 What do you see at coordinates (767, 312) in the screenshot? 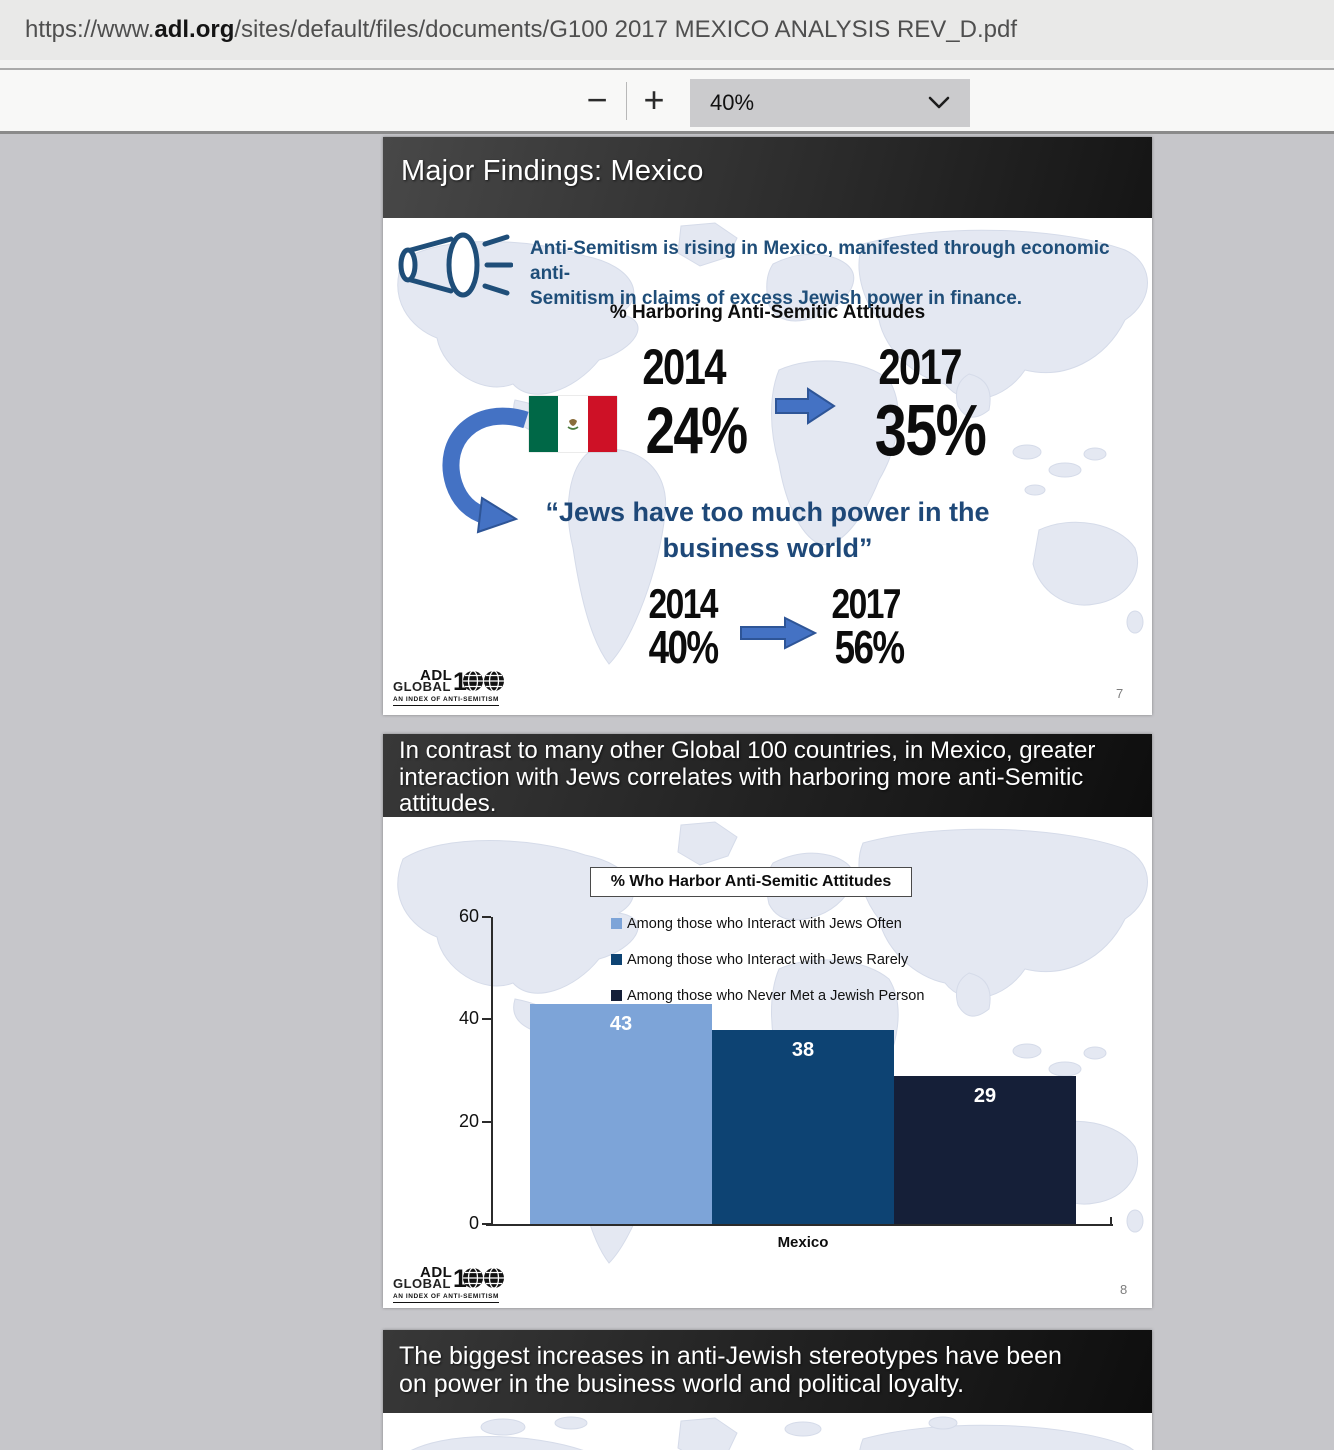
I see `stat-title: % Harboring Anti-Semitic Attitudes` at bounding box center [767, 312].